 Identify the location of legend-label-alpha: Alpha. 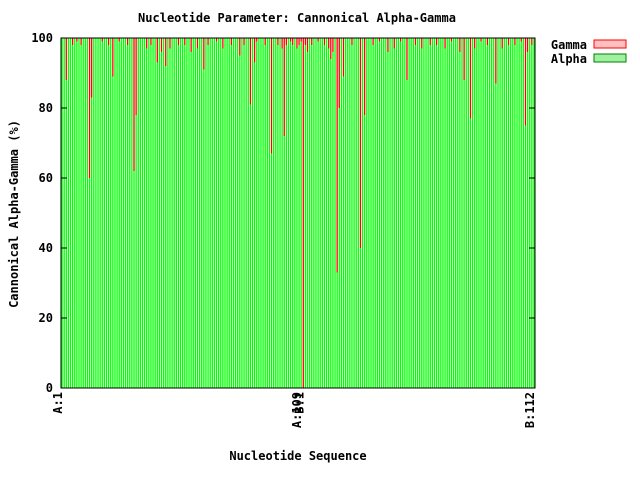
(569, 59).